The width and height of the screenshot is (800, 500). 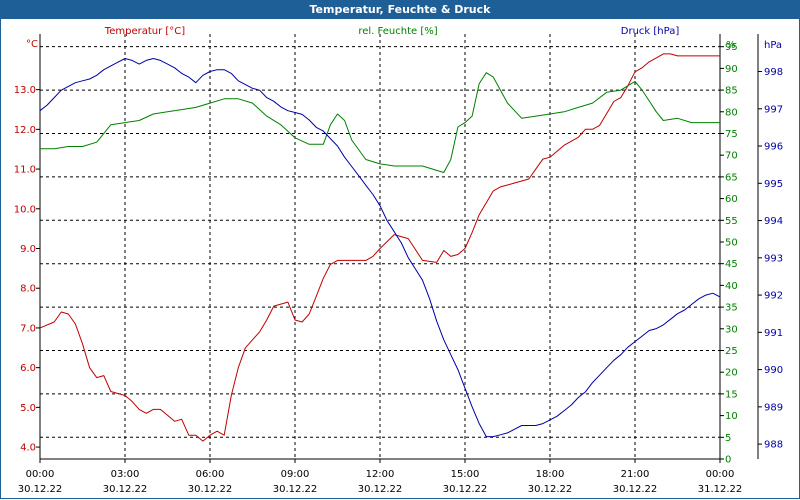 I want to click on pressure-tick-label: 993, so click(x=773, y=258).